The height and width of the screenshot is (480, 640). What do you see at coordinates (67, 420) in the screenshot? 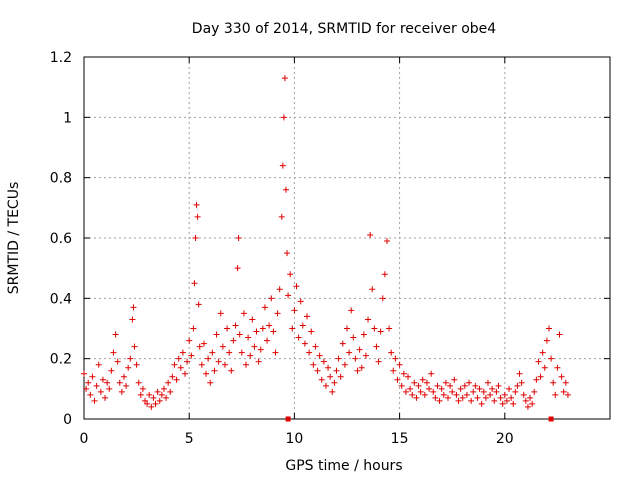
I see `y-tick-label: 0` at bounding box center [67, 420].